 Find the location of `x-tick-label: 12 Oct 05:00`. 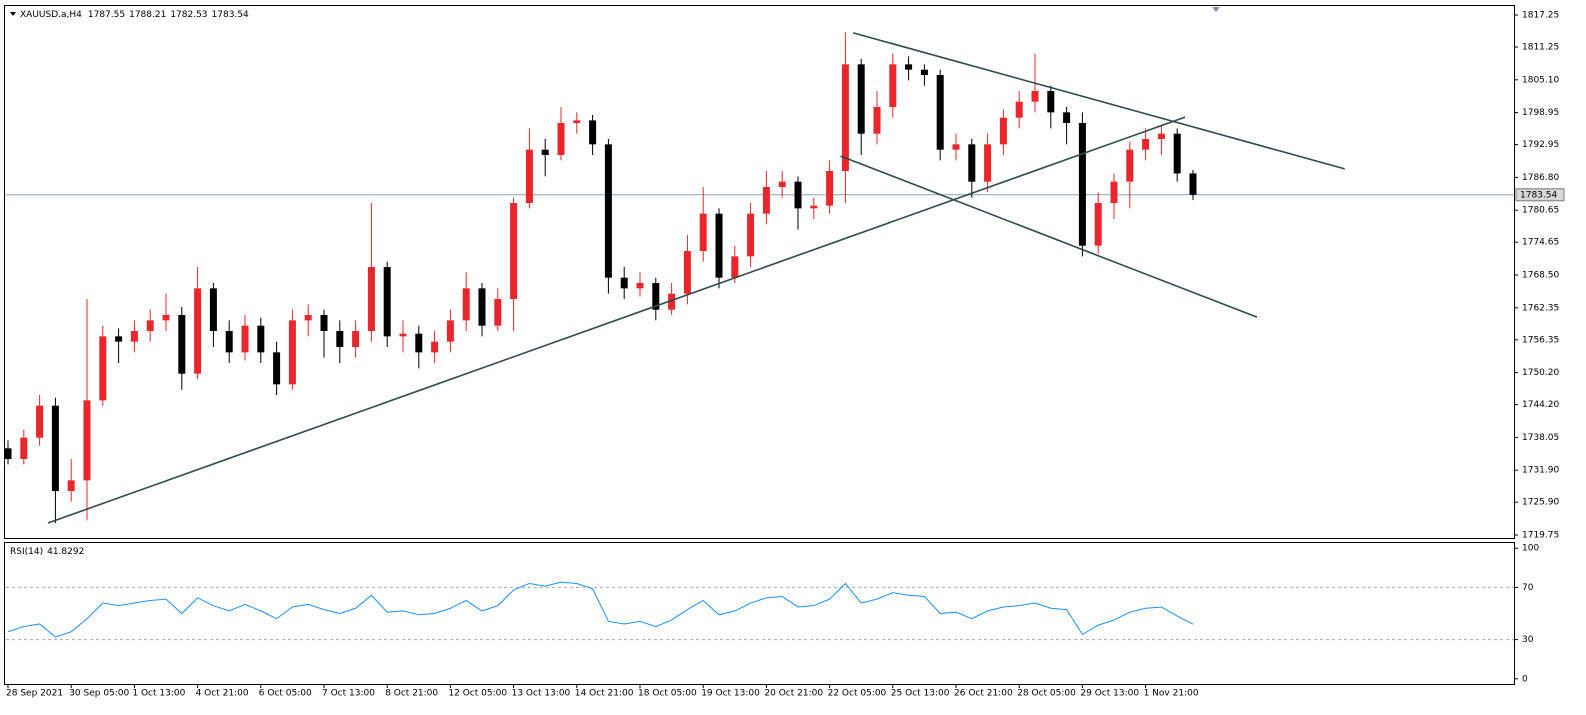

x-tick-label: 12 Oct 05:00 is located at coordinates (477, 694).